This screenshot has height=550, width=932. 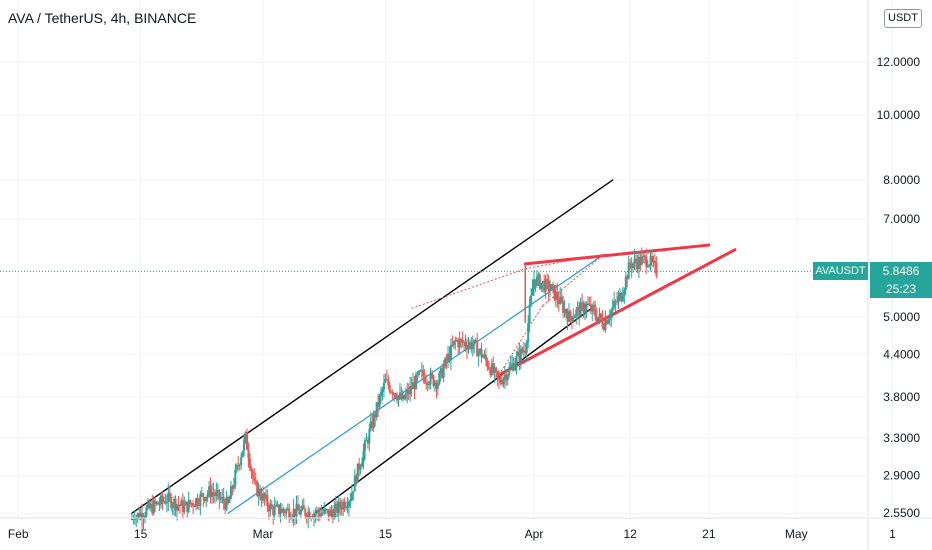 I want to click on time-tick-label: 1, so click(x=892, y=534).